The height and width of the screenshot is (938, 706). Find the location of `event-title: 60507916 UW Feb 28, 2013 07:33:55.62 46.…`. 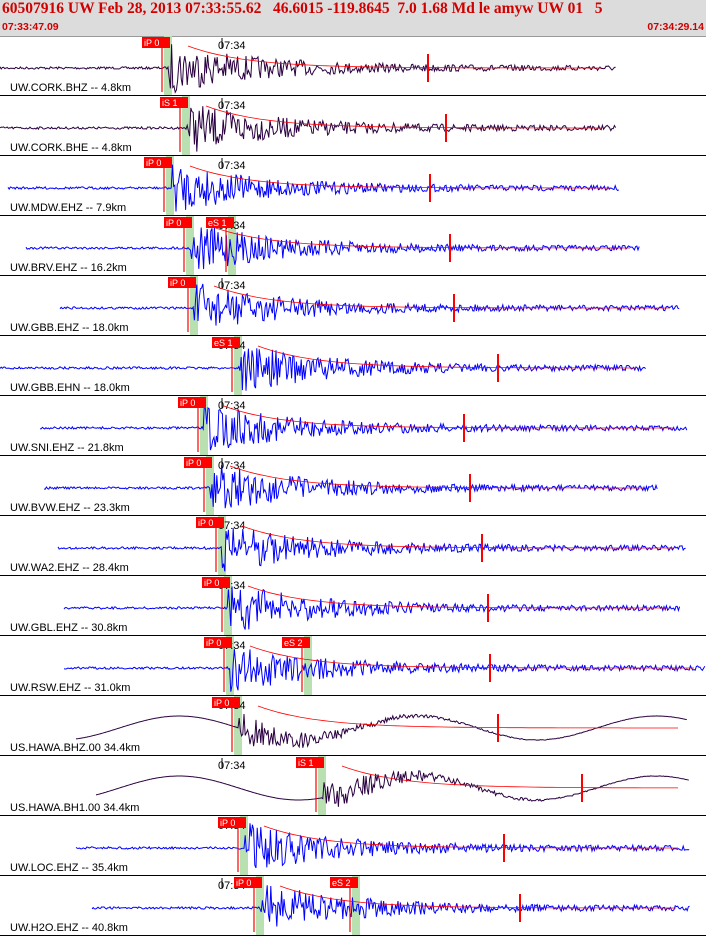

event-title: 60507916 UW Feb 28, 2013 07:33:55.62 46.… is located at coordinates (302, 8).